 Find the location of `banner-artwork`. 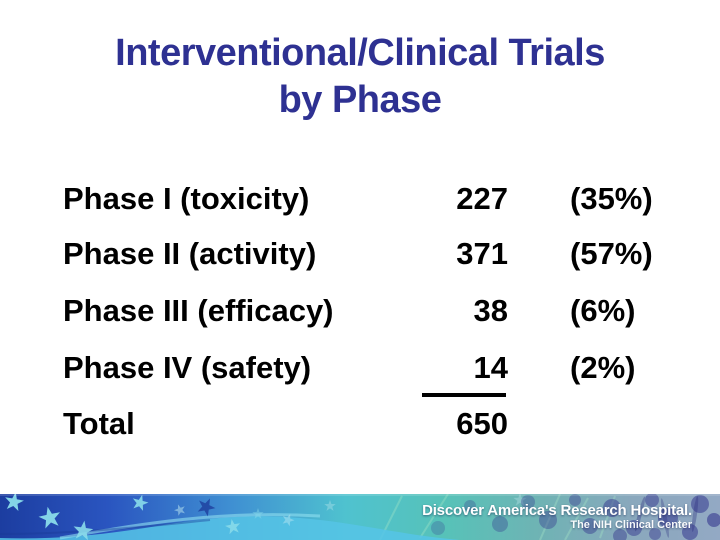

banner-artwork is located at coordinates (360, 517).